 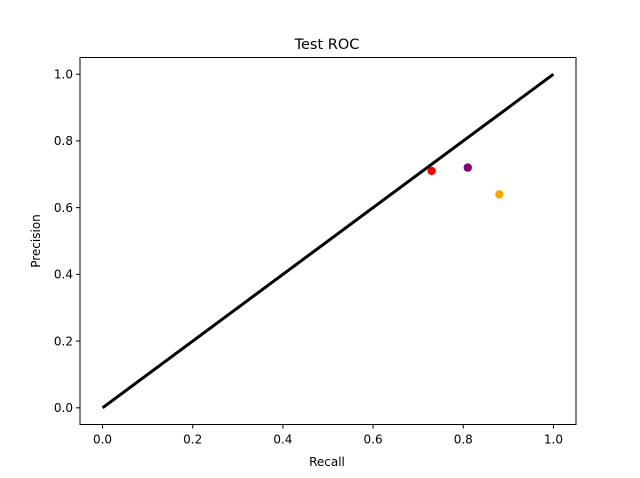 I want to click on x-tick-label: 0.8, so click(x=463, y=440).